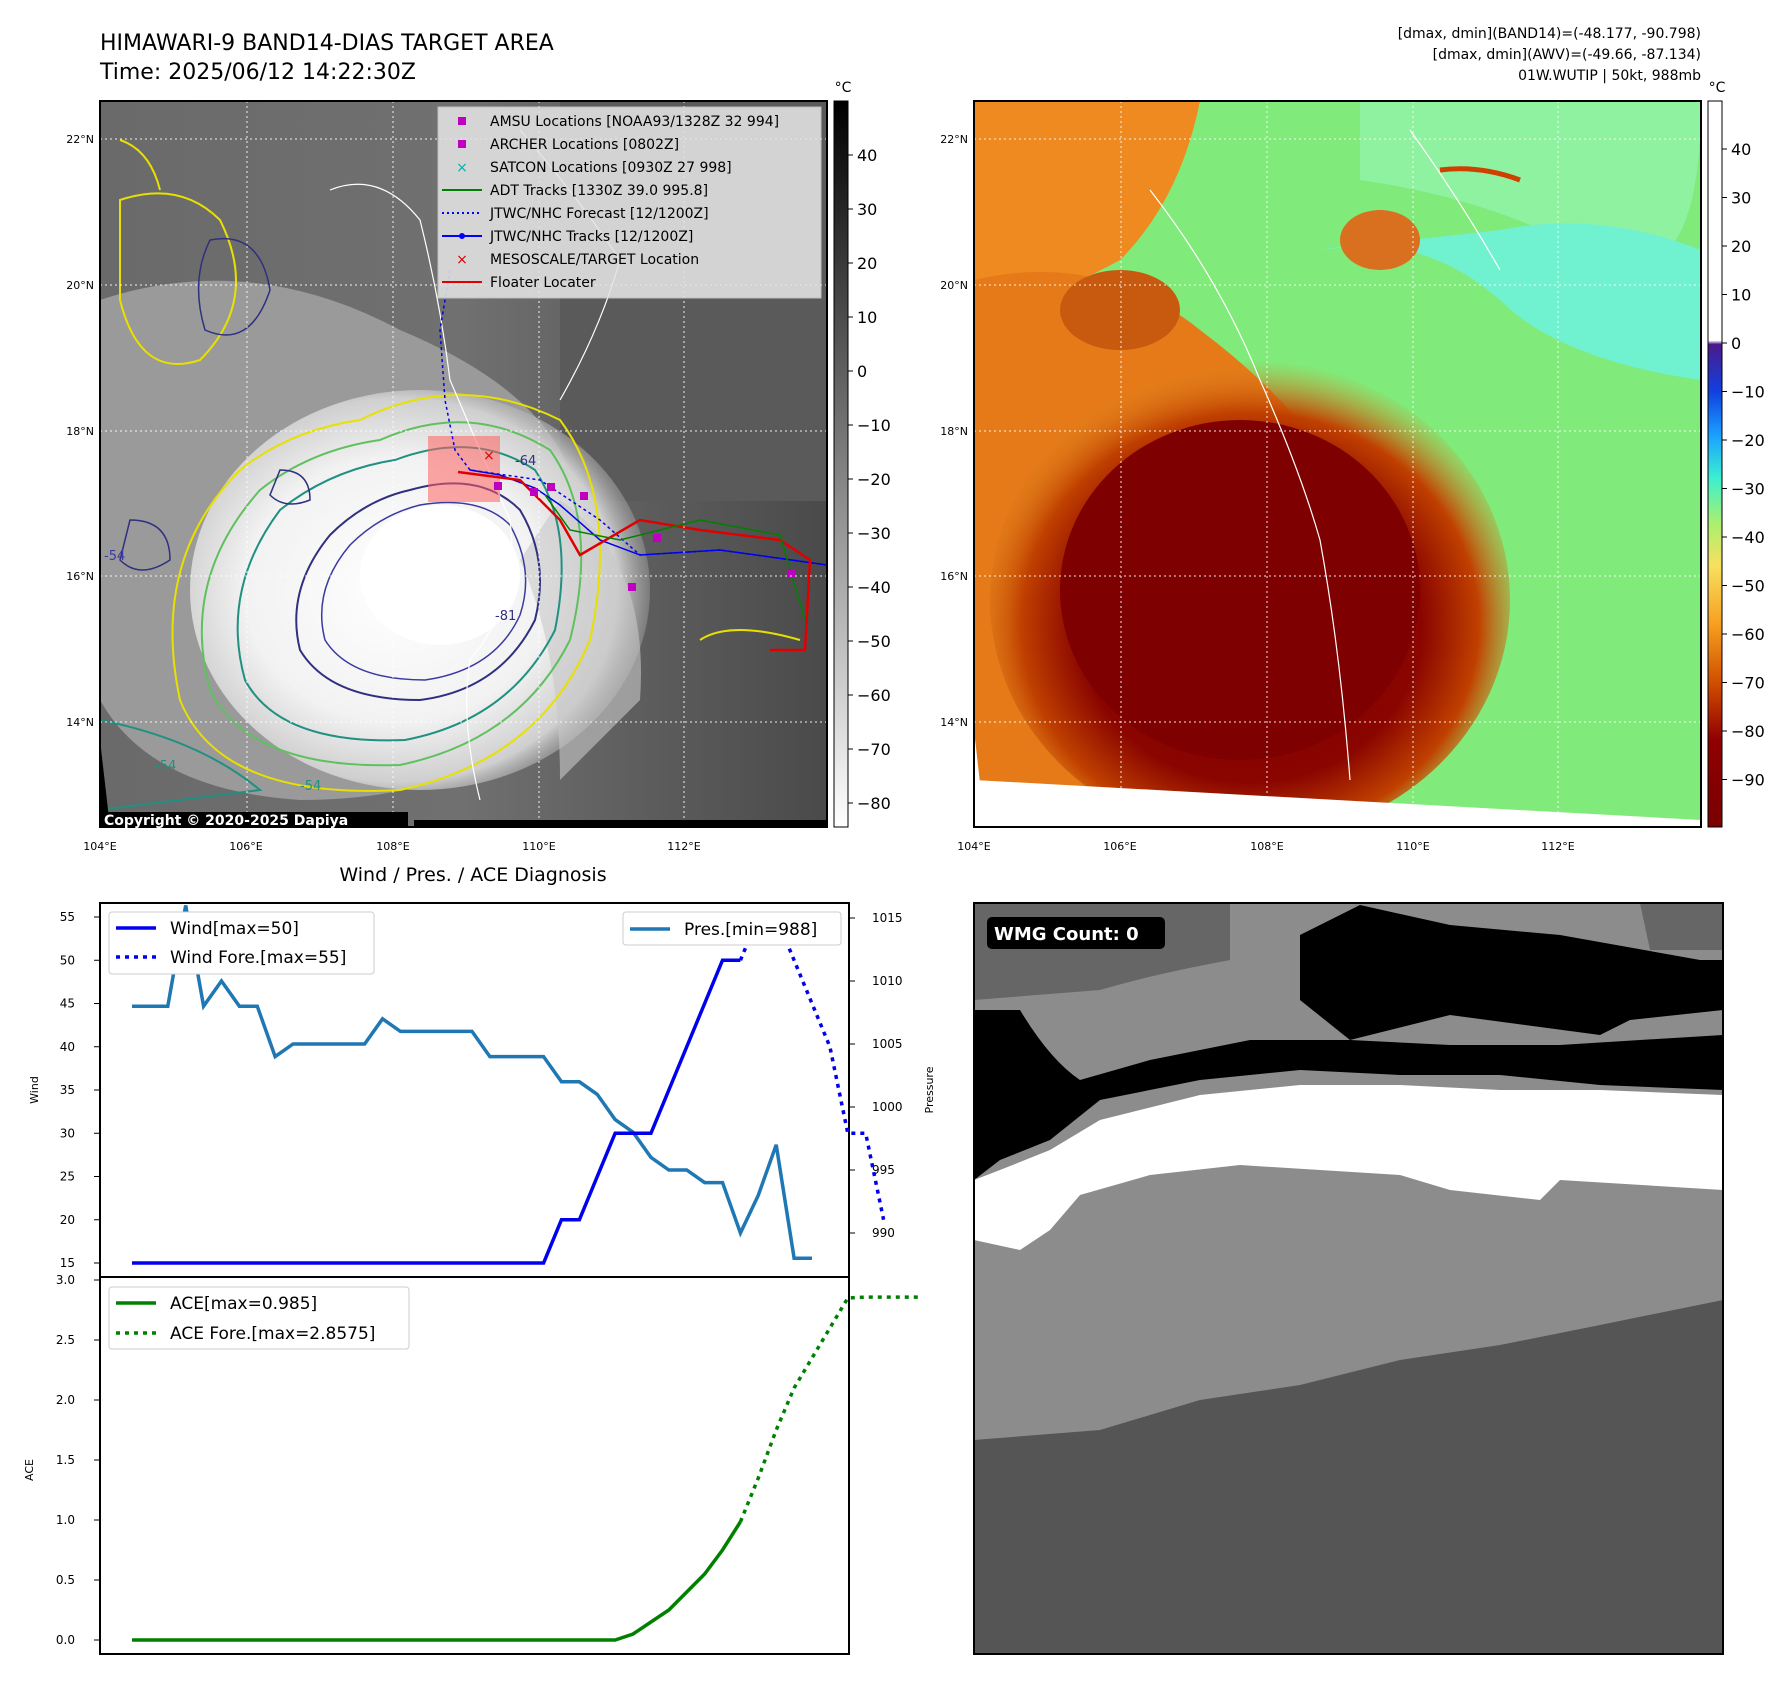 The height and width of the screenshot is (1690, 1792). Describe the element at coordinates (257, 72) in the screenshot. I see `figure-time: Time: 2025/06/12 14:22:30Z` at that location.